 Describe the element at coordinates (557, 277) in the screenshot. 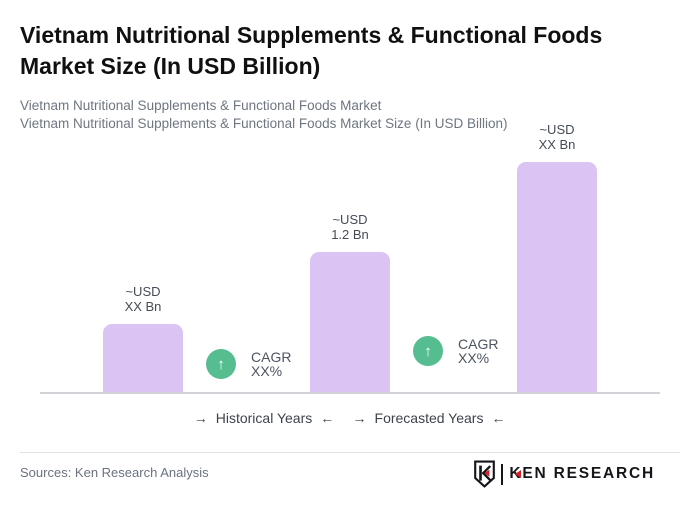

I see `bar-forecast` at that location.